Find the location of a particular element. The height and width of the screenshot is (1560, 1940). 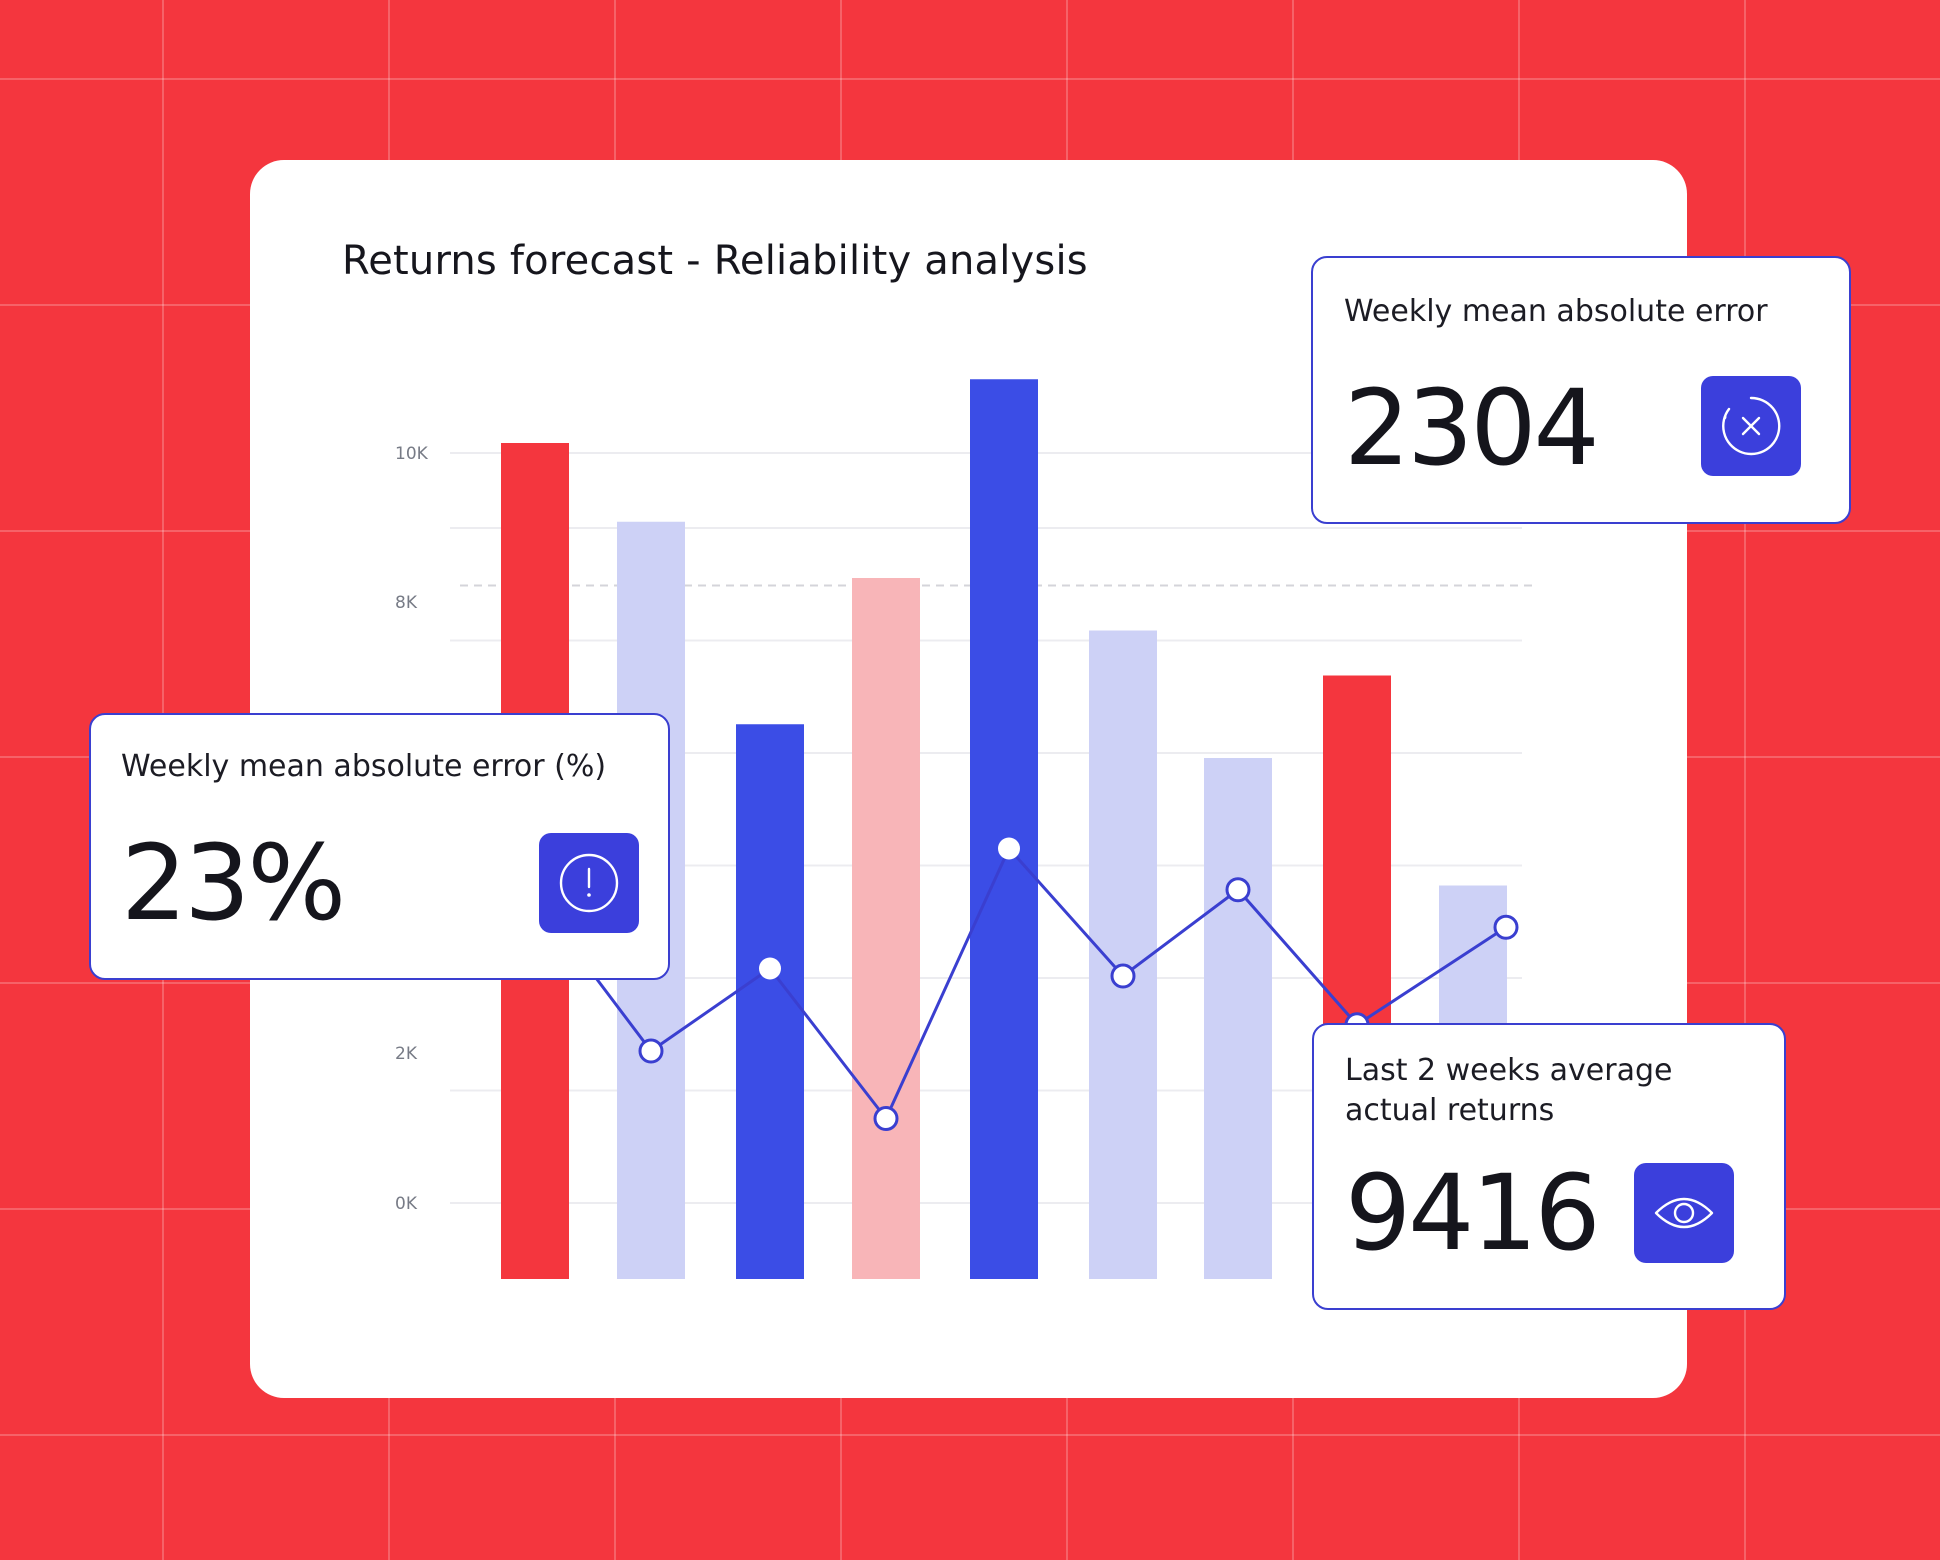

eye-icon is located at coordinates (1684, 1213).